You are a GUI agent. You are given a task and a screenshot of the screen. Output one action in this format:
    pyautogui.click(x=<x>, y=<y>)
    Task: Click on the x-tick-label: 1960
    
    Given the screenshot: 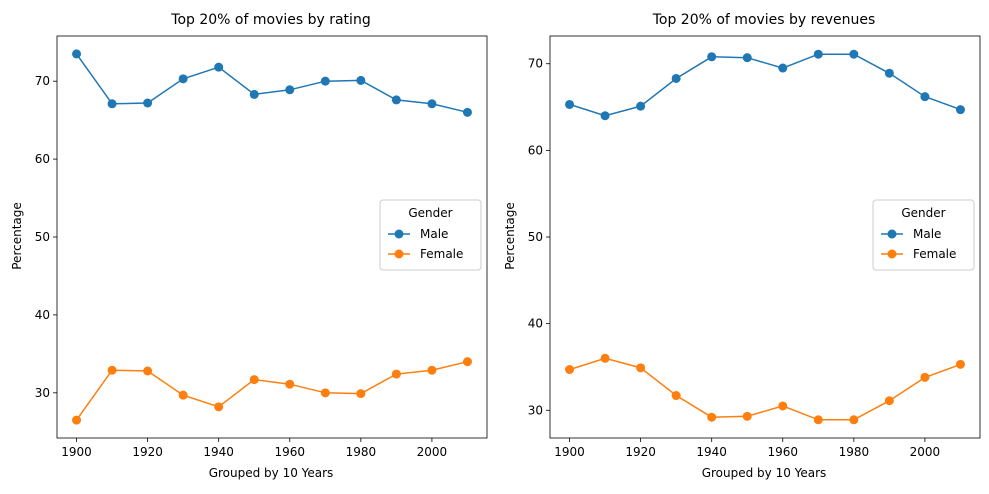 What is the action you would take?
    pyautogui.click(x=289, y=452)
    